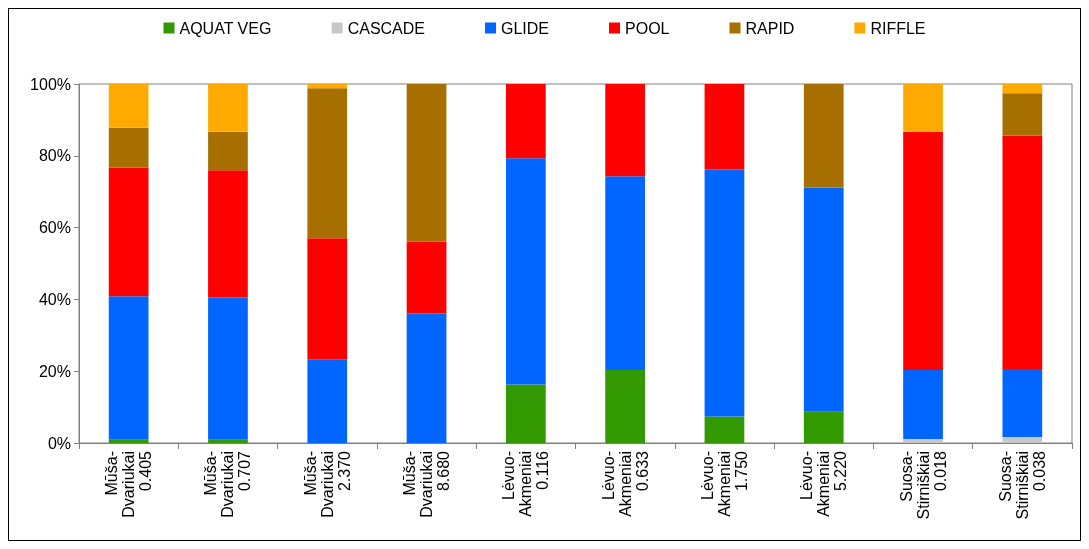 Image resolution: width=1089 pixels, height=549 pixels. Describe the element at coordinates (228, 484) in the screenshot. I see `x-tick-label: Mūša- Dvariukai 0.707` at that location.